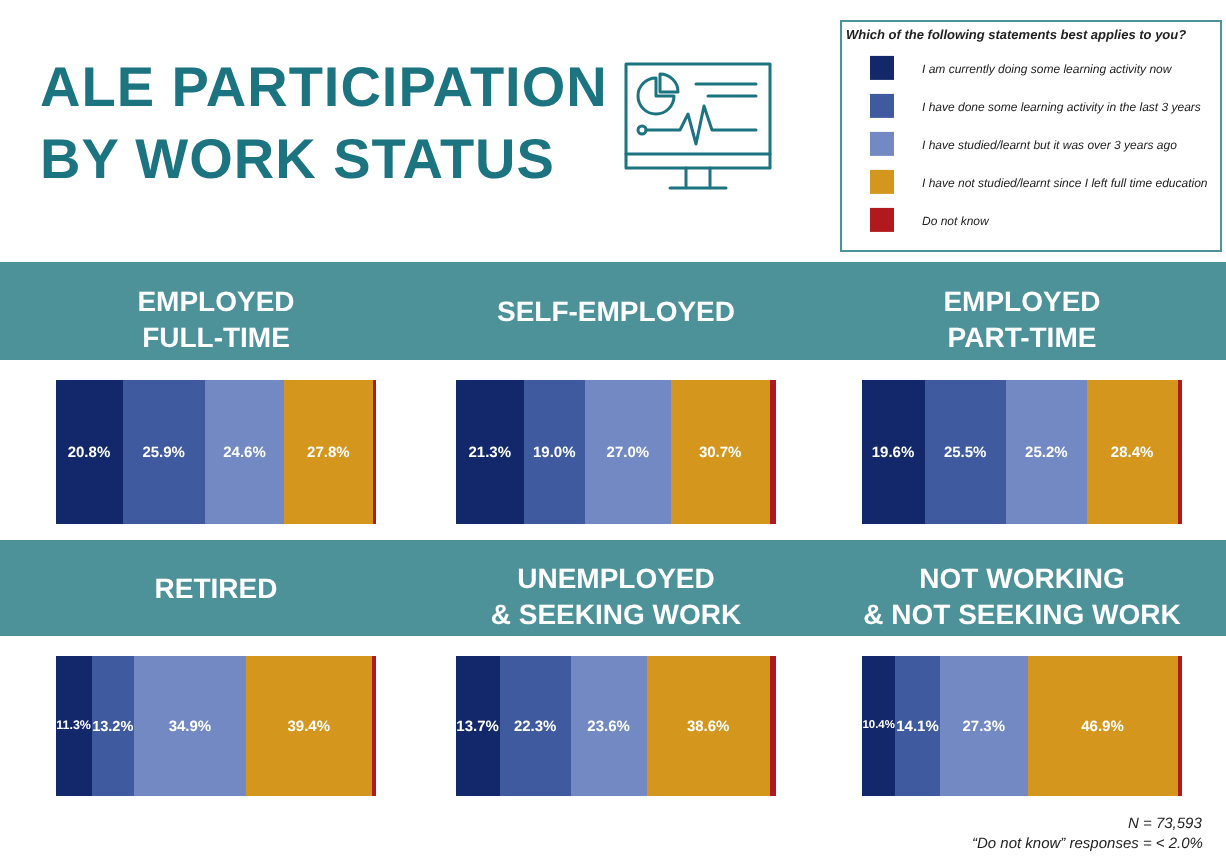 The height and width of the screenshot is (864, 1226). I want to click on chart-title: EMPLOYED FULL-TIME, so click(216, 319).